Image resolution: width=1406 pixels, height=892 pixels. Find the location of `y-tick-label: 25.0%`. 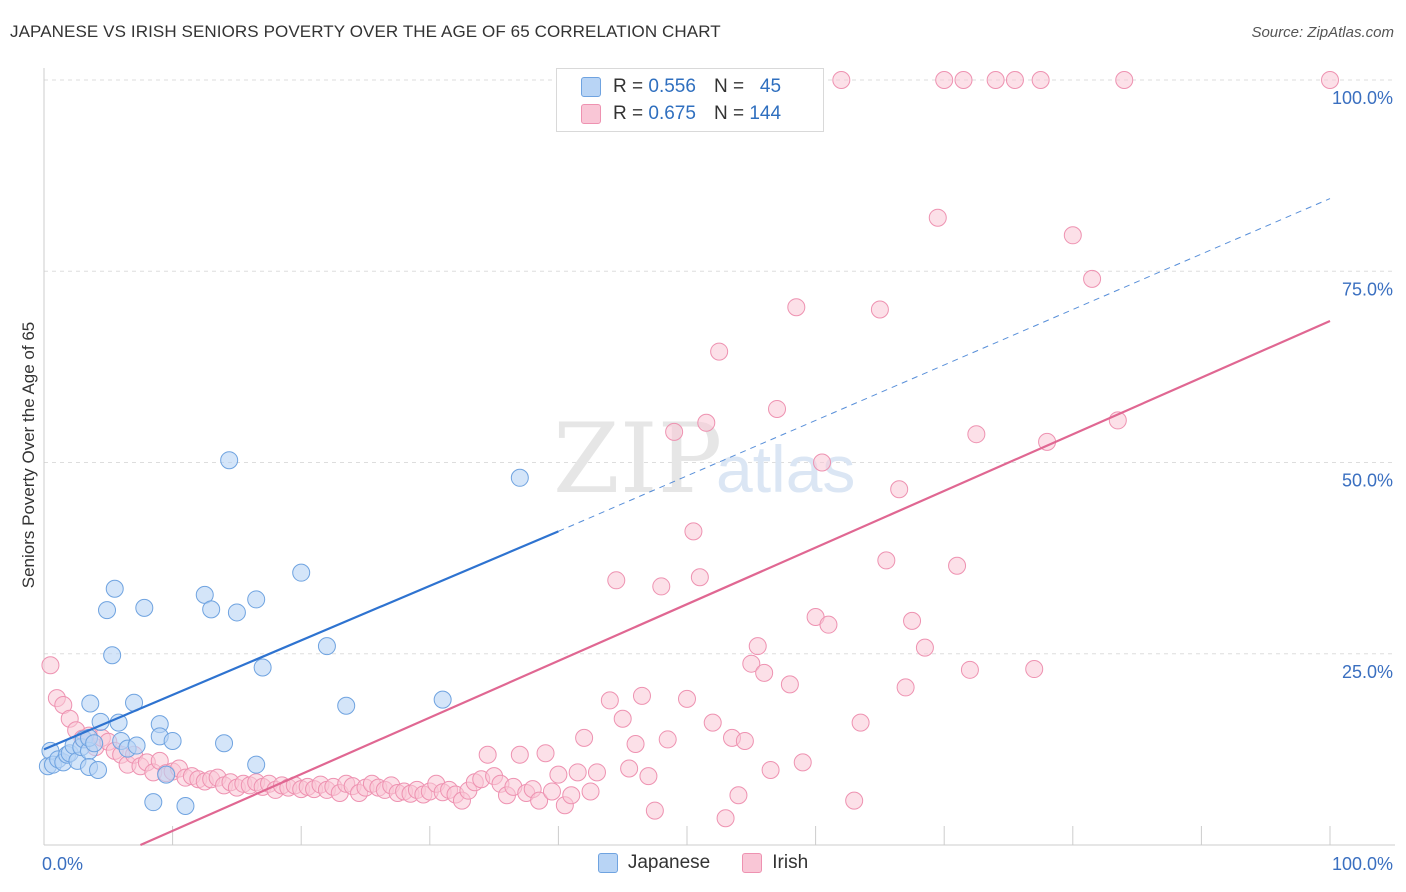

y-tick-label: 25.0% is located at coordinates (1367, 672).